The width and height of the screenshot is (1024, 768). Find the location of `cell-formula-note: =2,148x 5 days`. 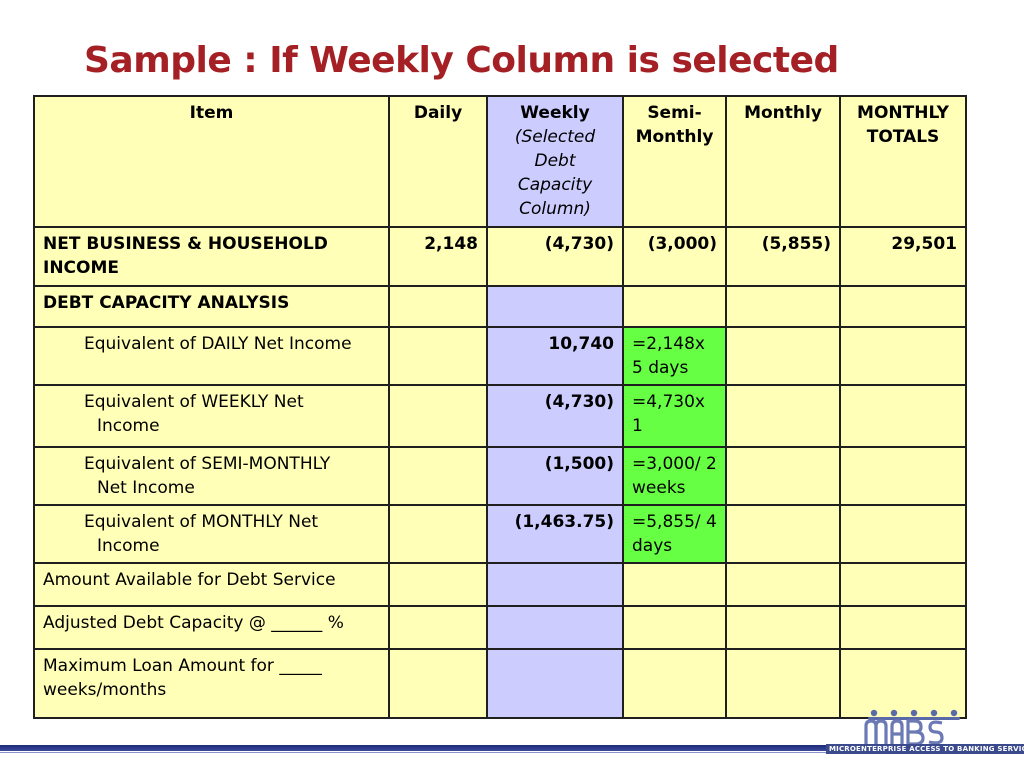

cell-formula-note: =2,148x 5 days is located at coordinates (674, 356).